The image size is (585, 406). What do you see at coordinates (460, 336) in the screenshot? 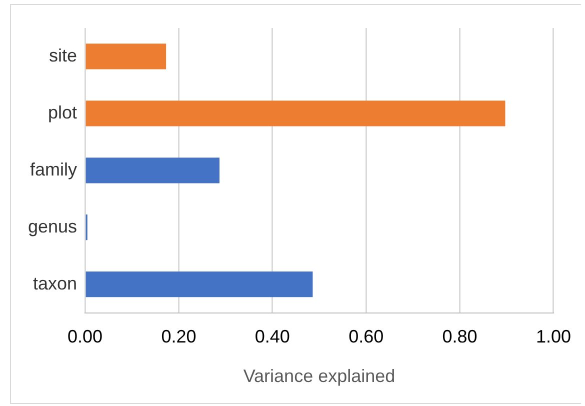
I see `x-tick-label: 0.80` at bounding box center [460, 336].